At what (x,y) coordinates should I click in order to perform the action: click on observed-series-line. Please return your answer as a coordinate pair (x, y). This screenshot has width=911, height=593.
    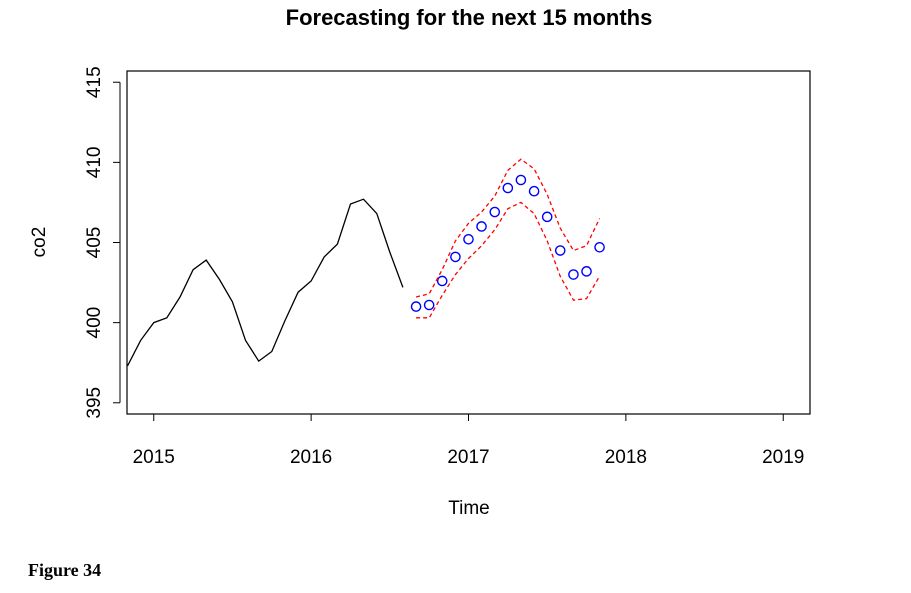
    Looking at the image, I should click on (265, 282).